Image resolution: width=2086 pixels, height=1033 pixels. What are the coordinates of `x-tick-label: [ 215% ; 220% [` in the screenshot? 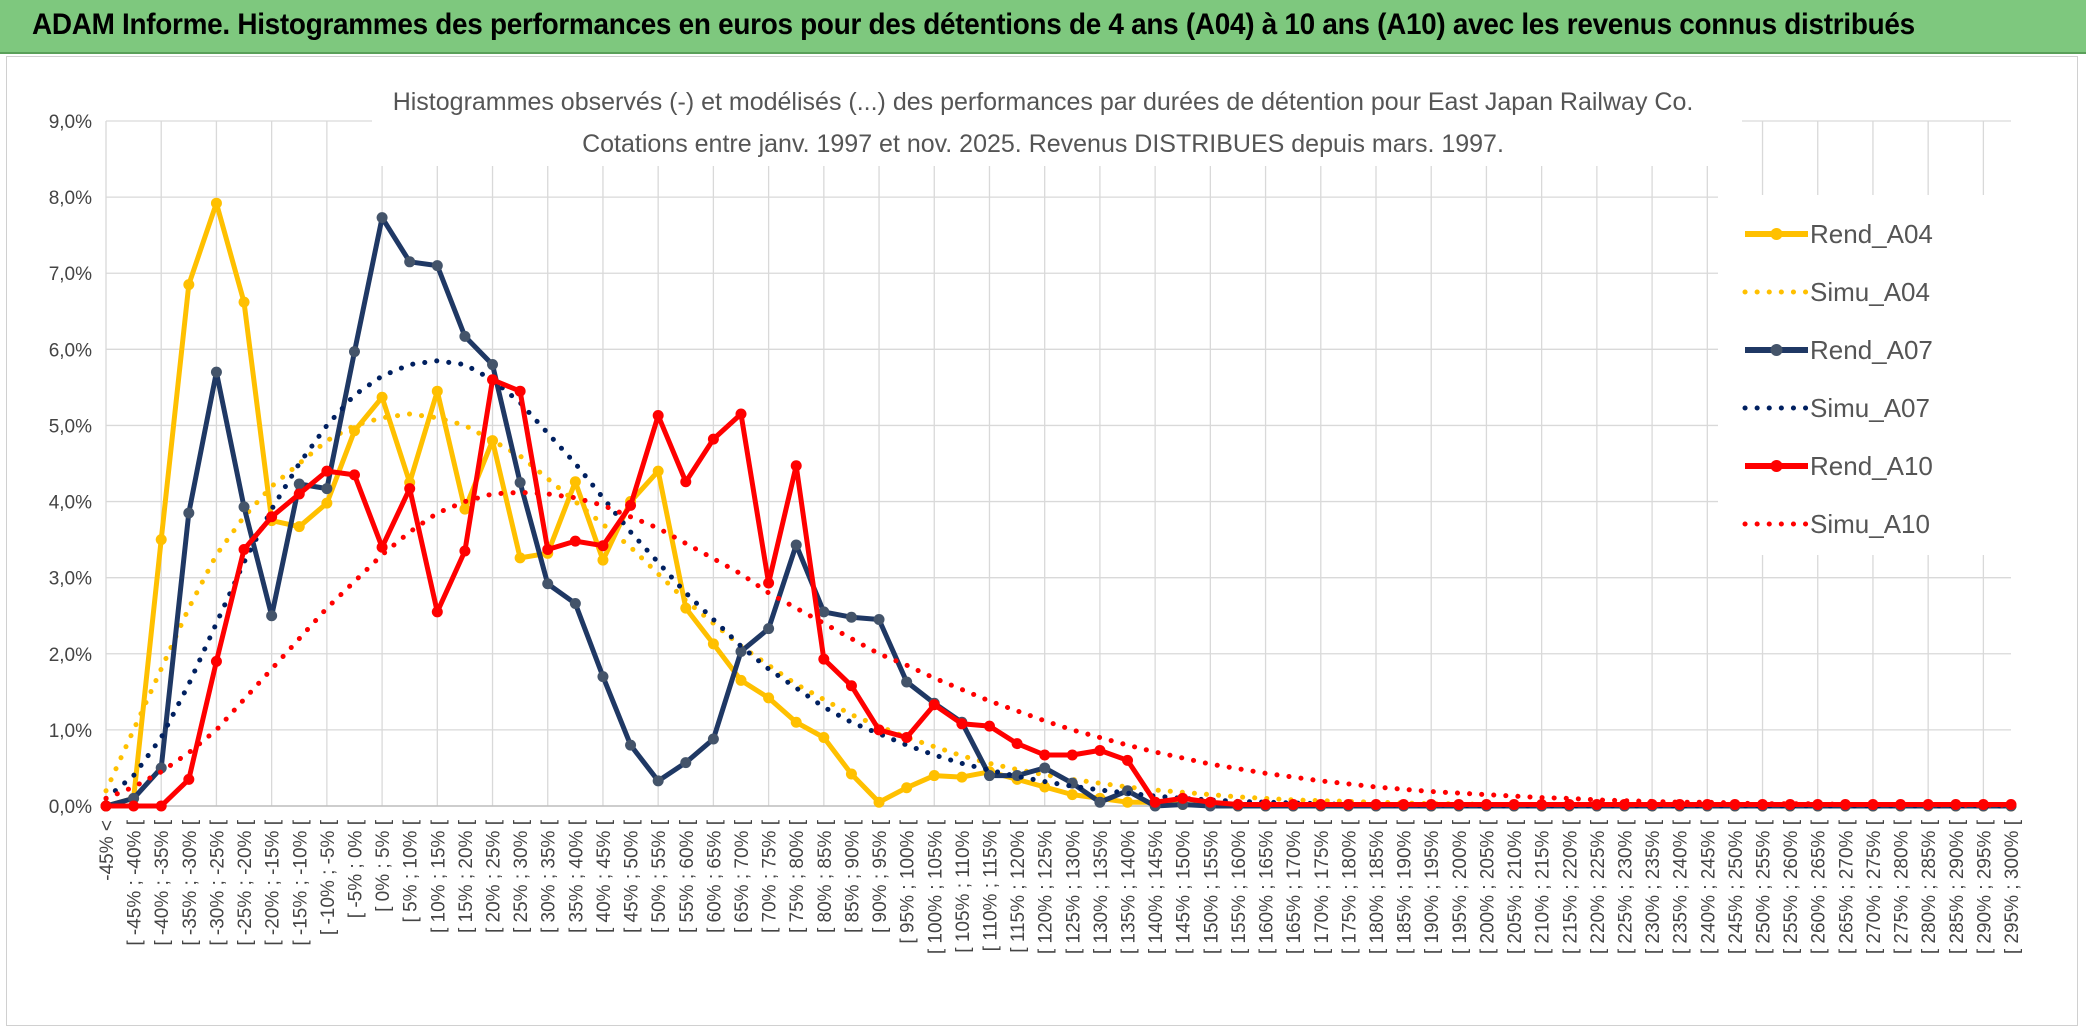 It's located at (1570, 886).